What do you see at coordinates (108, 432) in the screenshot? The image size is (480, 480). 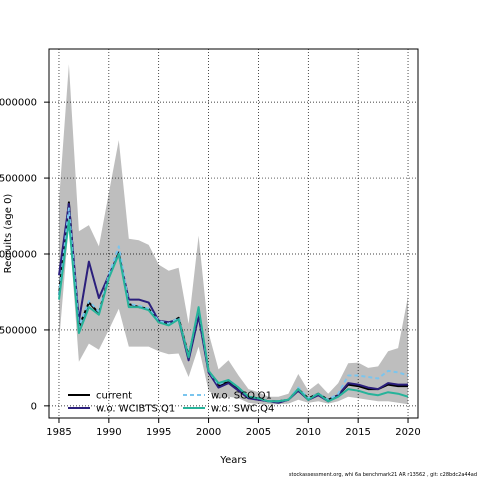 I see `x-tick-label: 1990` at bounding box center [108, 432].